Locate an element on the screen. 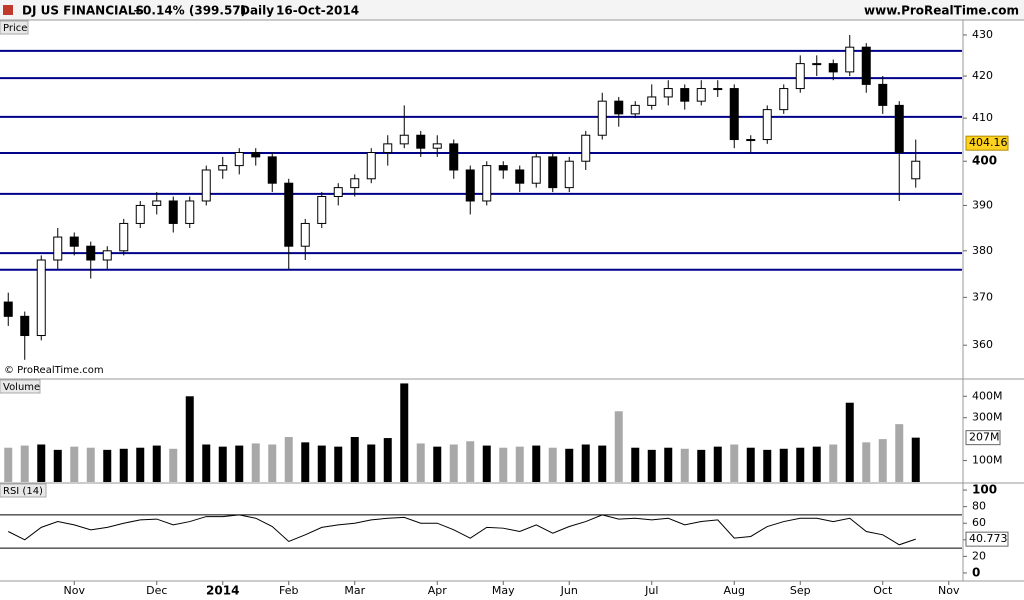 This screenshot has height=600, width=1024. date: 16-Oct-2014 is located at coordinates (317, 11).